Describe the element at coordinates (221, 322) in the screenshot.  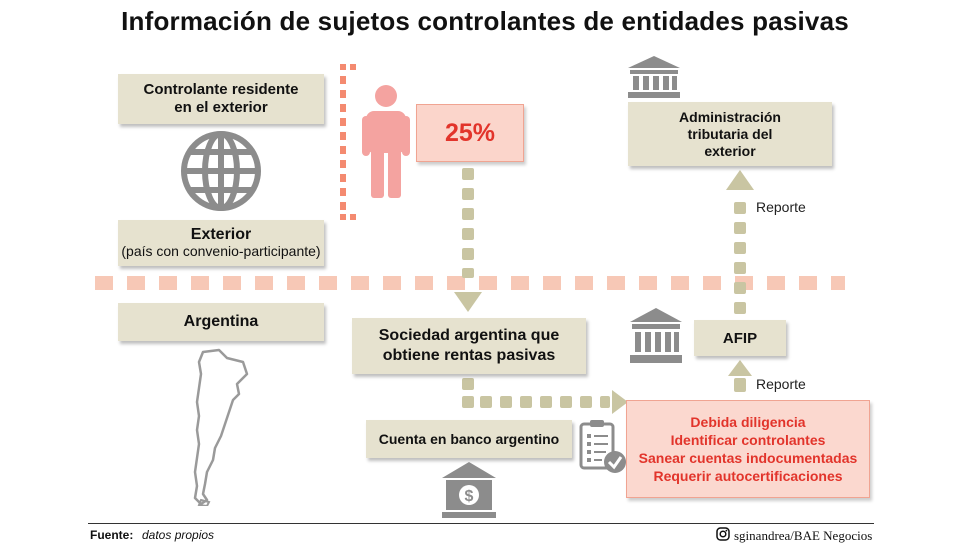
I see `argentina-box: Argentina` at that location.